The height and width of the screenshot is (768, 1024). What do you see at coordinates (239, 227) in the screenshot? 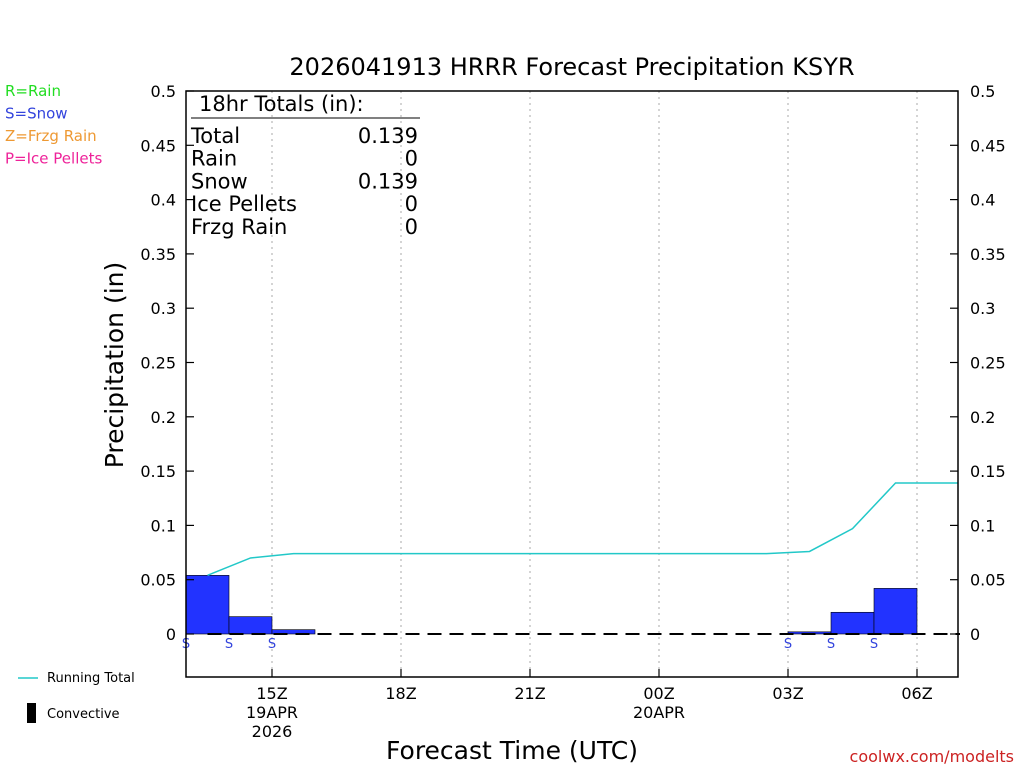
I see `totals-label: Frzg Rain` at bounding box center [239, 227].